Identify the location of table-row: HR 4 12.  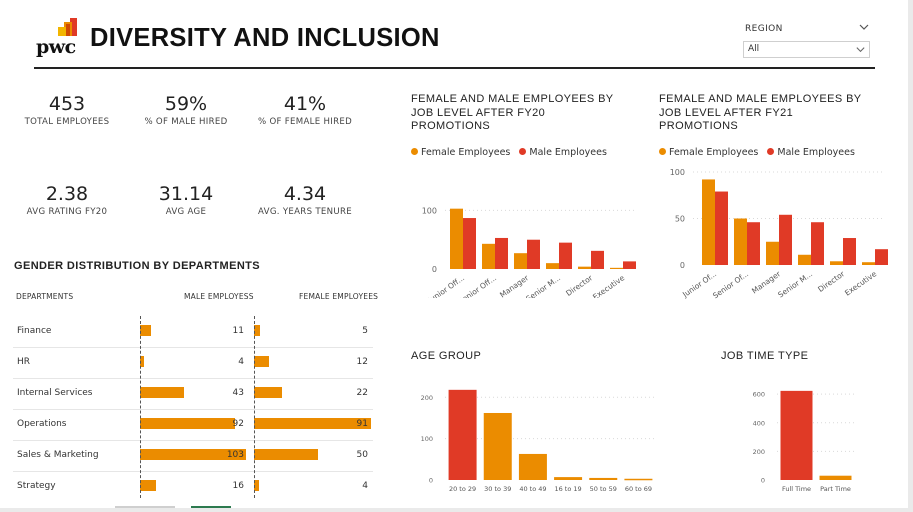
(193, 362).